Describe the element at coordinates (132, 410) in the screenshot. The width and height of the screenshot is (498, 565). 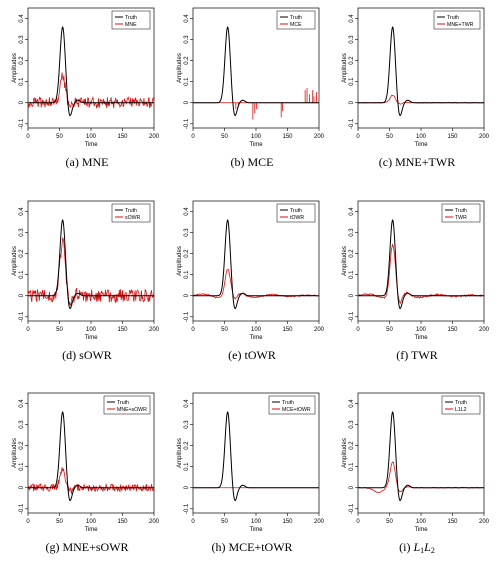
I see `legend-entry: MNE+sOWR` at that location.